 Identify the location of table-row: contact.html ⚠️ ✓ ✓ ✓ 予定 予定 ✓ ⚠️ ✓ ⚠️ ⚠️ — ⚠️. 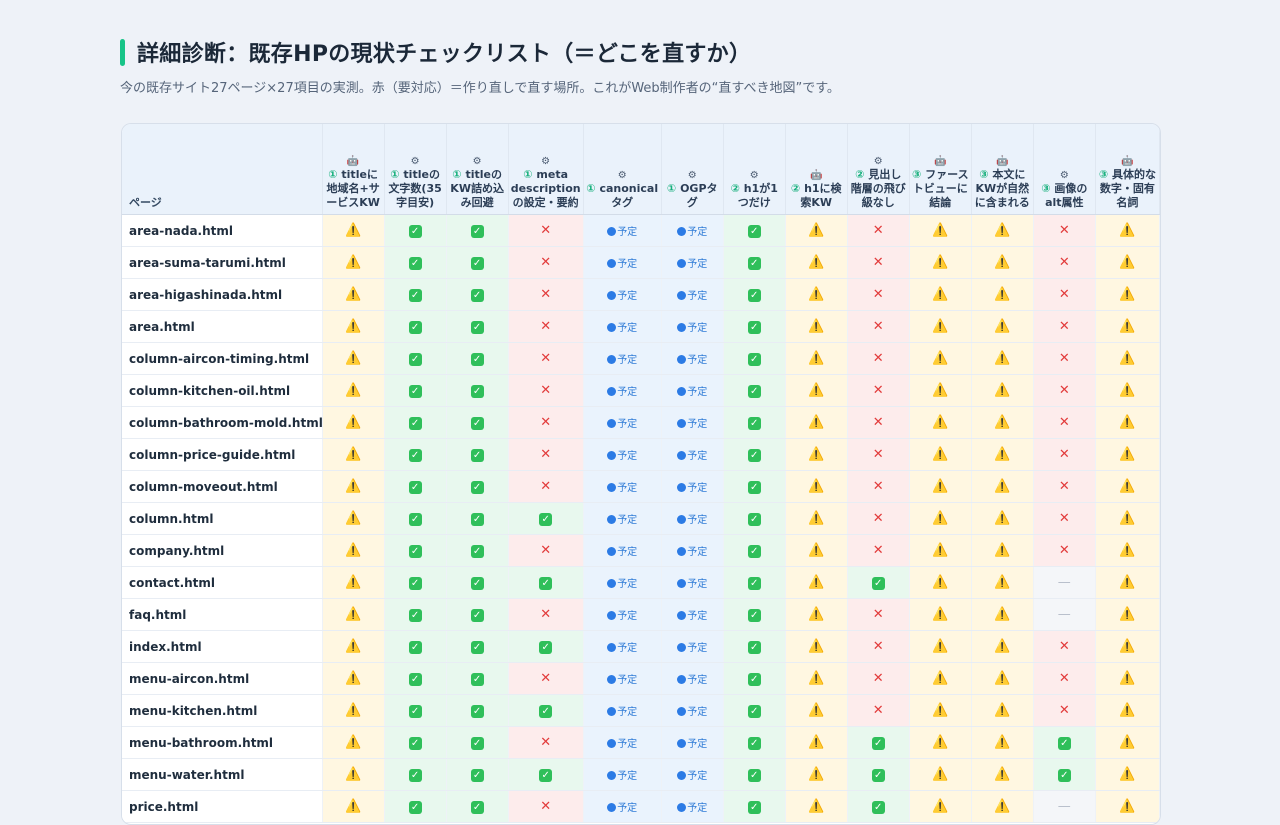
(641, 582).